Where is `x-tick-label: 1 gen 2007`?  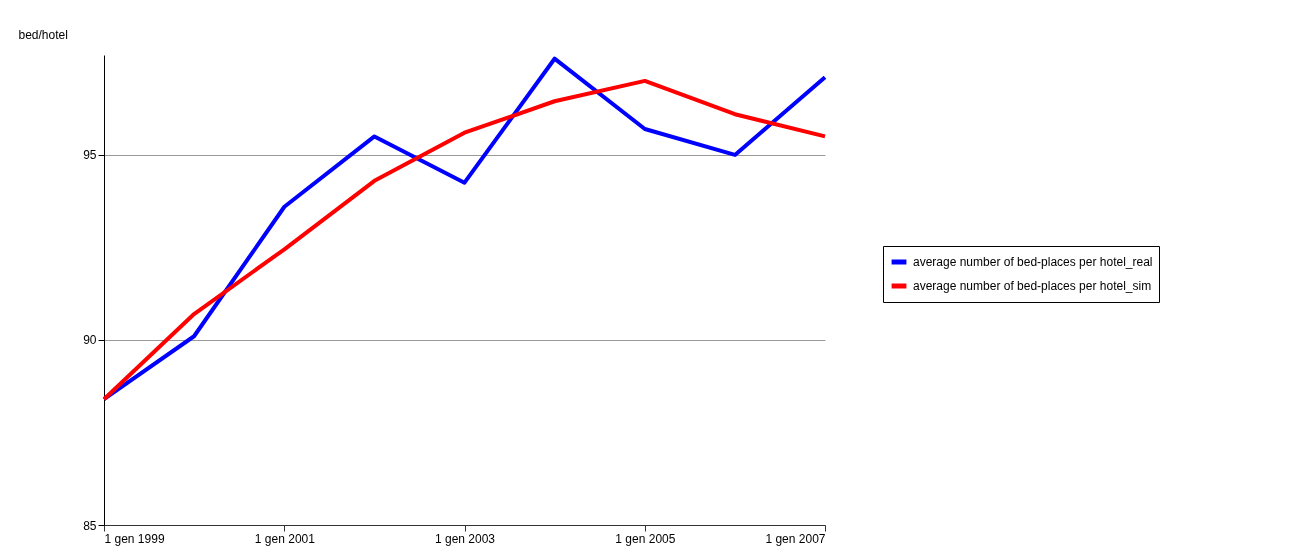
x-tick-label: 1 gen 2007 is located at coordinates (795, 538).